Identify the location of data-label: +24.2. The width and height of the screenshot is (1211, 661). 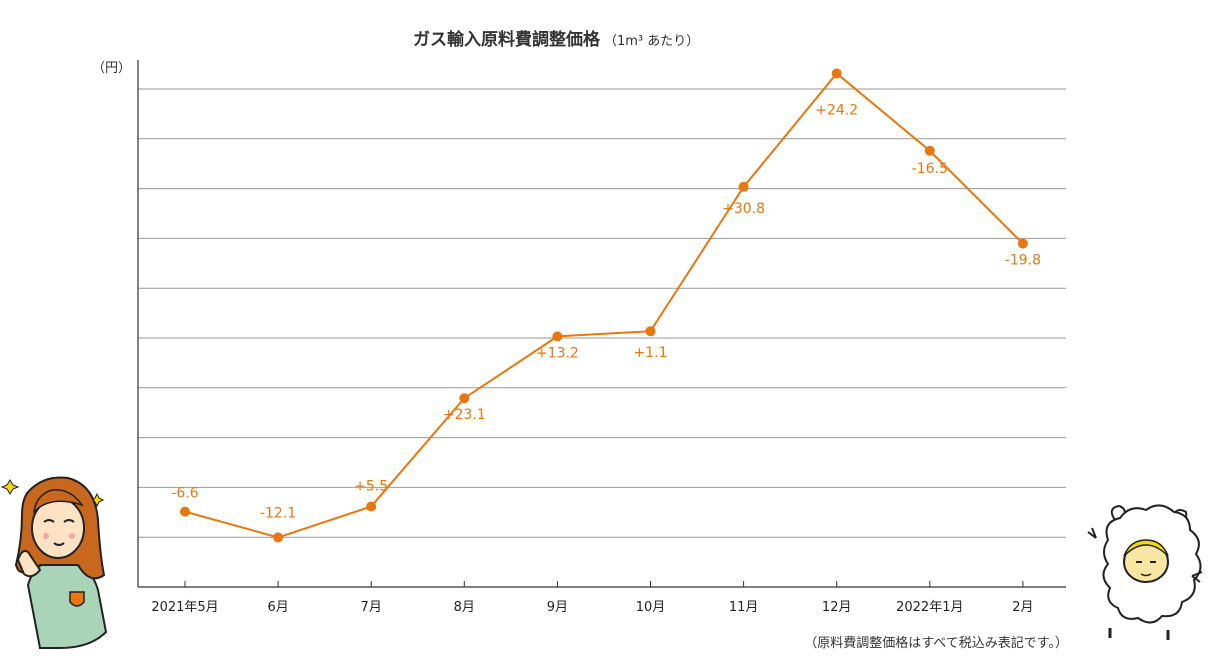
(836, 110).